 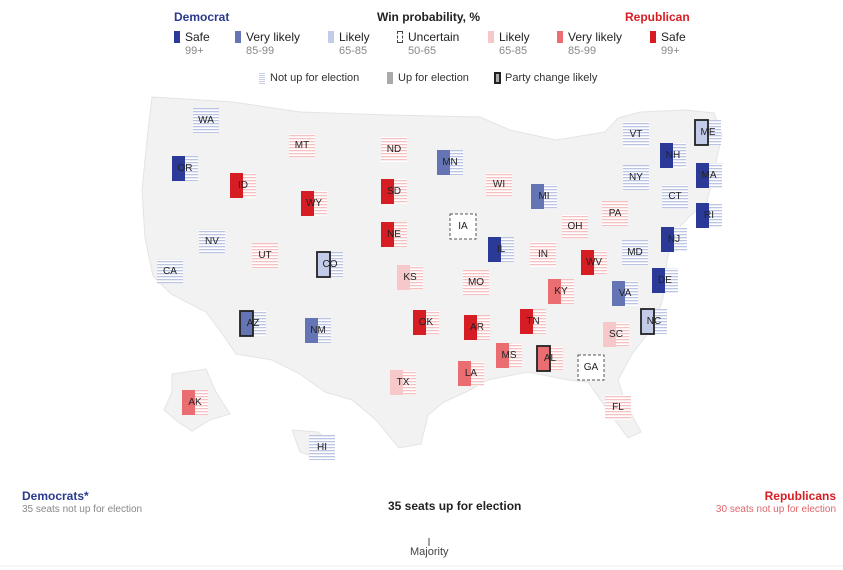 I want to click on state-la: LA, so click(x=471, y=373).